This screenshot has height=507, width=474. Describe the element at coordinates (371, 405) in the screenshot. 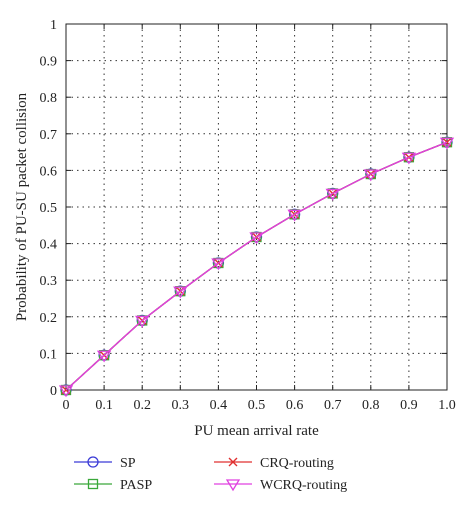

I see `x-tick-label: 0.8` at that location.